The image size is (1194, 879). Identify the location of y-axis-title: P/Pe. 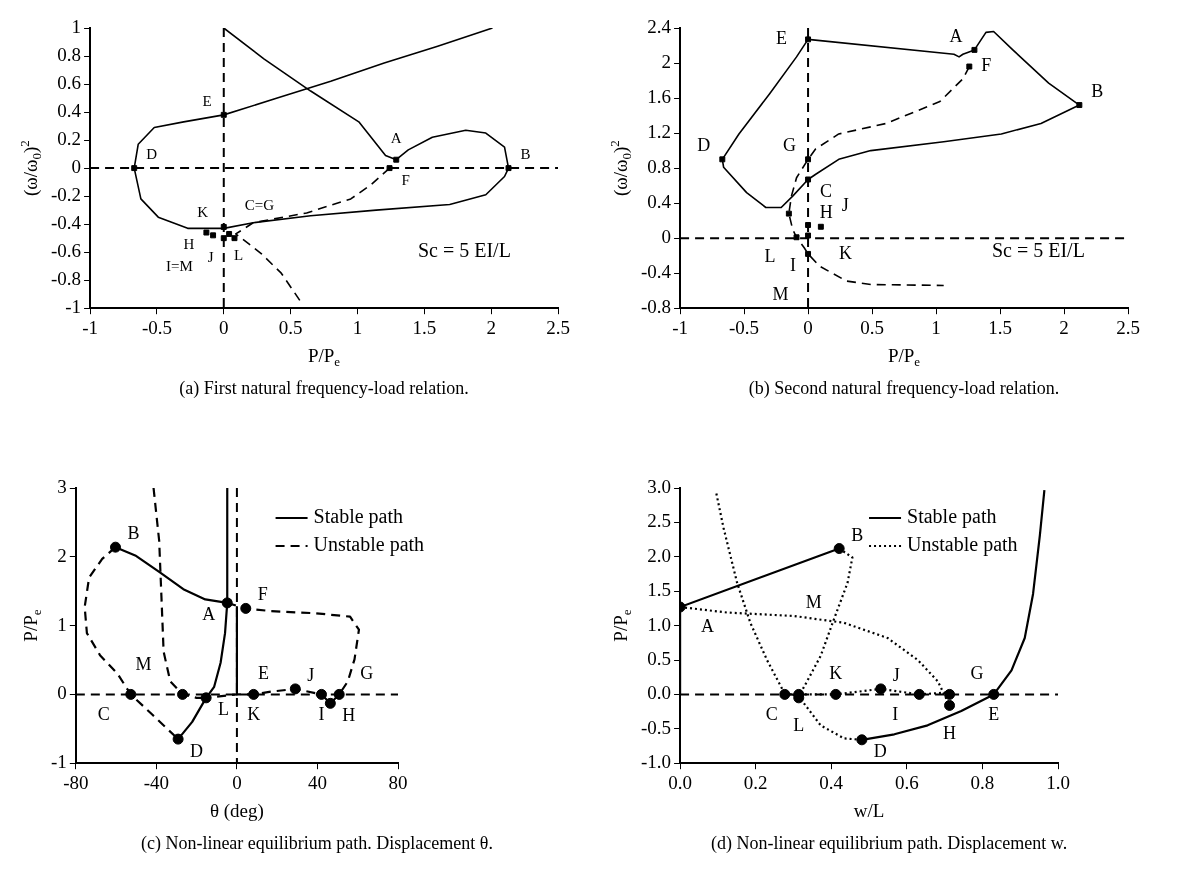
(32, 625).